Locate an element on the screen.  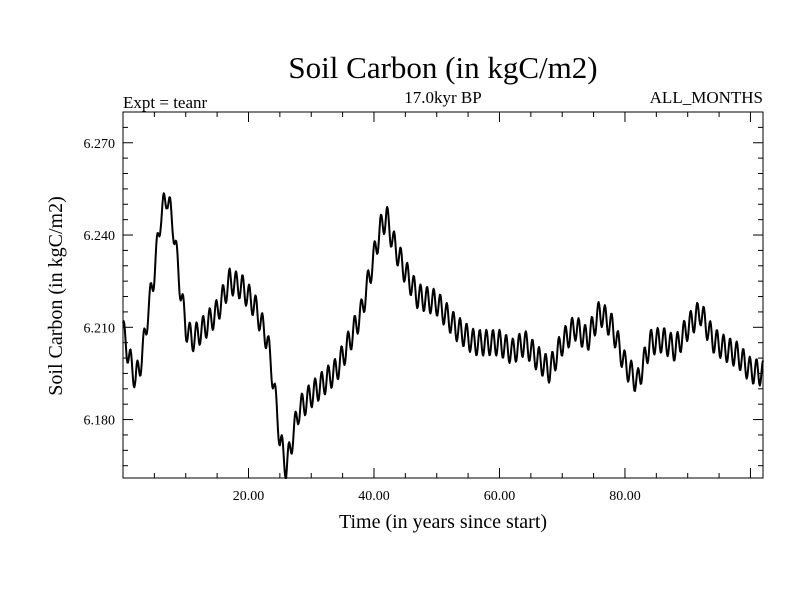
y-tick-label: 6.270 is located at coordinates (100, 144).